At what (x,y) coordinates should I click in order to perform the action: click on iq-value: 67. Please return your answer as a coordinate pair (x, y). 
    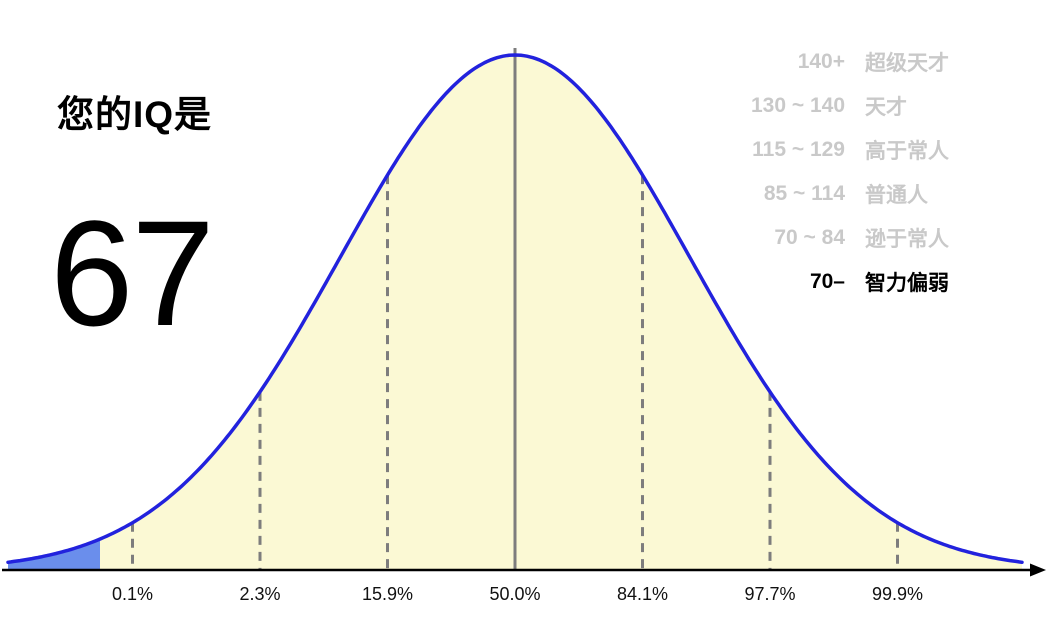
    Looking at the image, I should click on (132, 273).